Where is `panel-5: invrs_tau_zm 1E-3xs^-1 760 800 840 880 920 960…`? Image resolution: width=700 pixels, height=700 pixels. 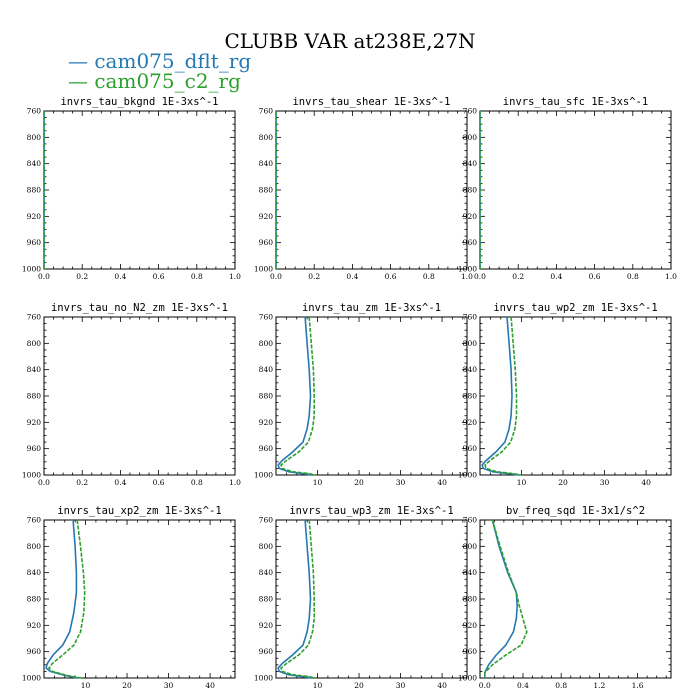
panel-5: invrs_tau_zm 1E-3xs^-1 760 800 840 880 920 960… is located at coordinates (361, 394).